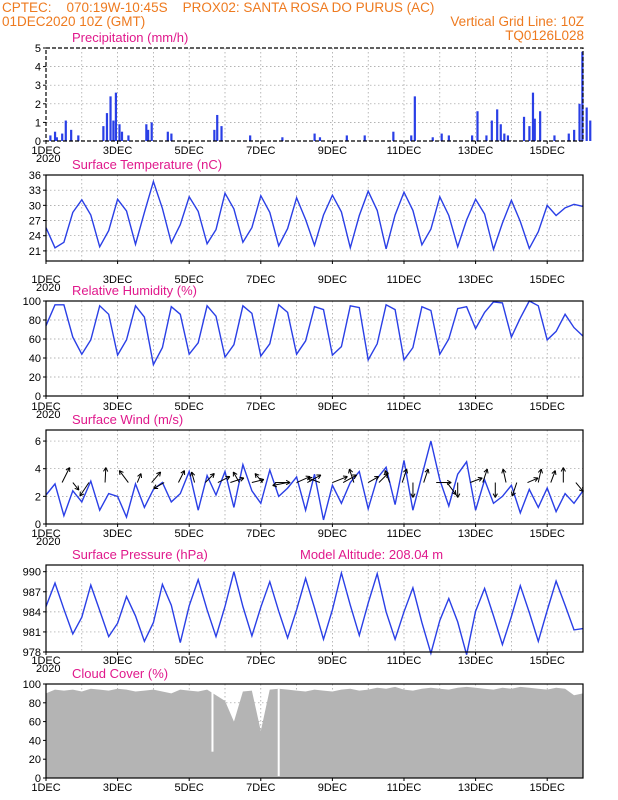  What do you see at coordinates (32, 685) in the screenshot?
I see `y-tick-label: 100` at bounding box center [32, 685].